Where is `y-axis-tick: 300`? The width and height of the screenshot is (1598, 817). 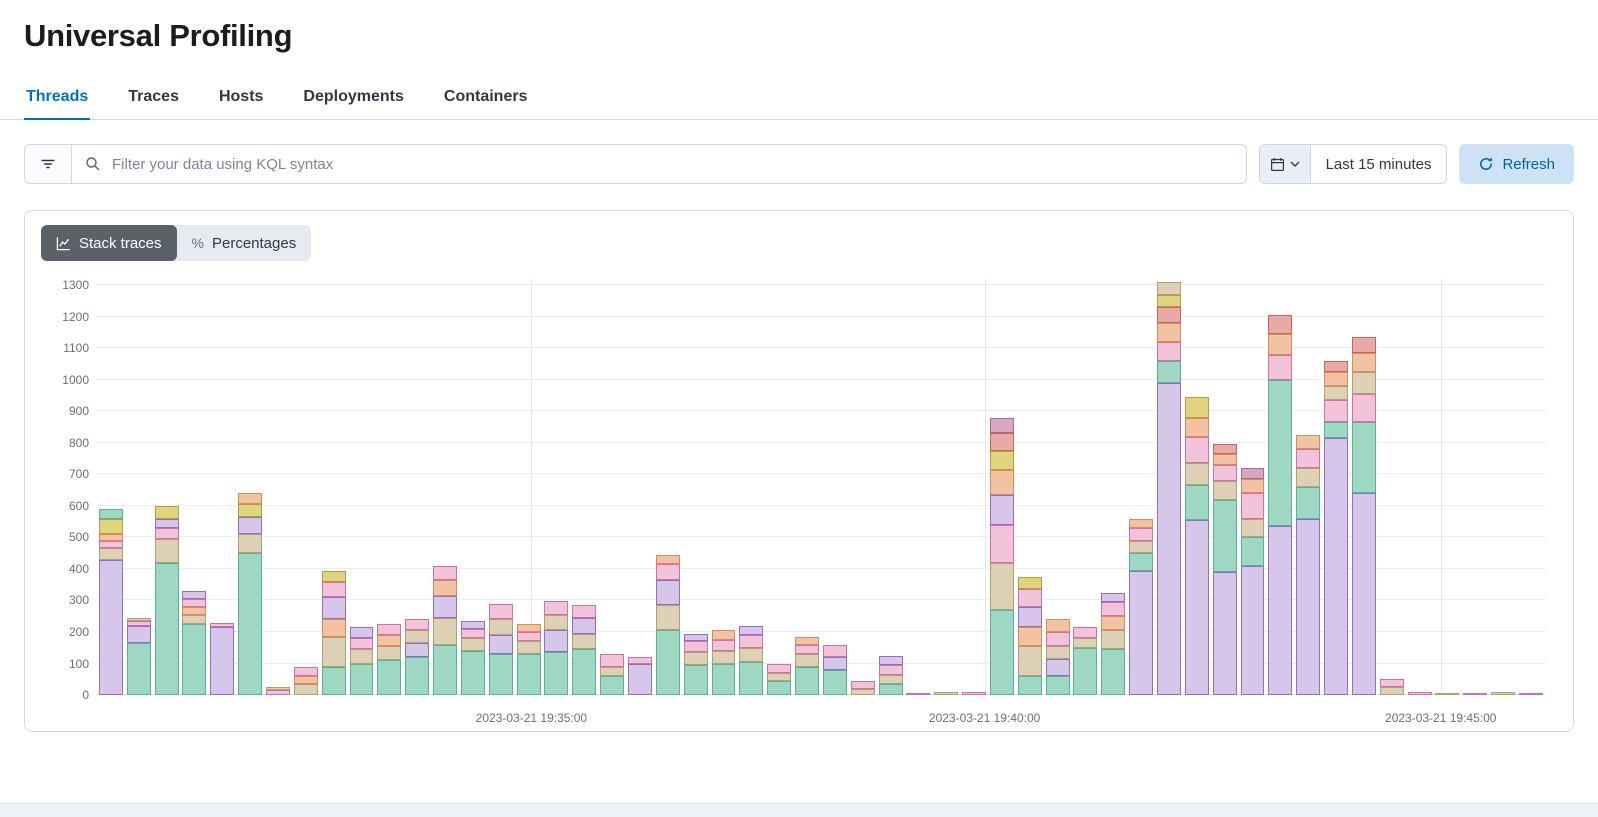 y-axis-tick: 300 is located at coordinates (78, 600).